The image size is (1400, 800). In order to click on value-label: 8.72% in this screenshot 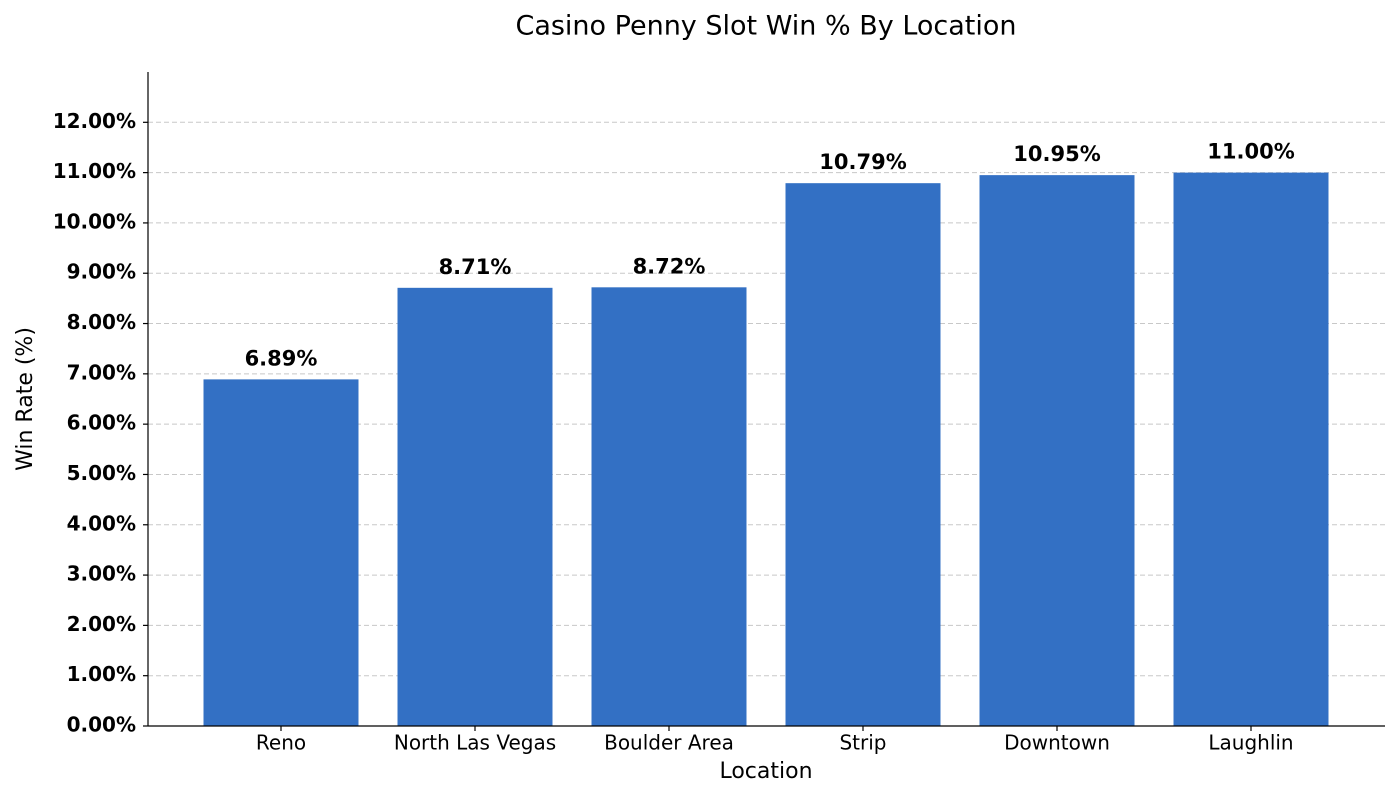, I will do `click(669, 266)`.